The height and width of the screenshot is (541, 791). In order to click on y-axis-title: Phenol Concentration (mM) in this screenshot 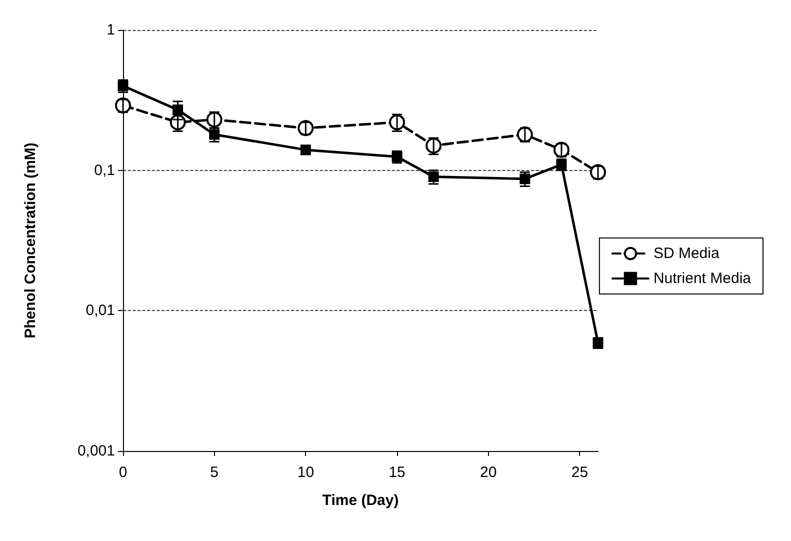, I will do `click(30, 240)`.